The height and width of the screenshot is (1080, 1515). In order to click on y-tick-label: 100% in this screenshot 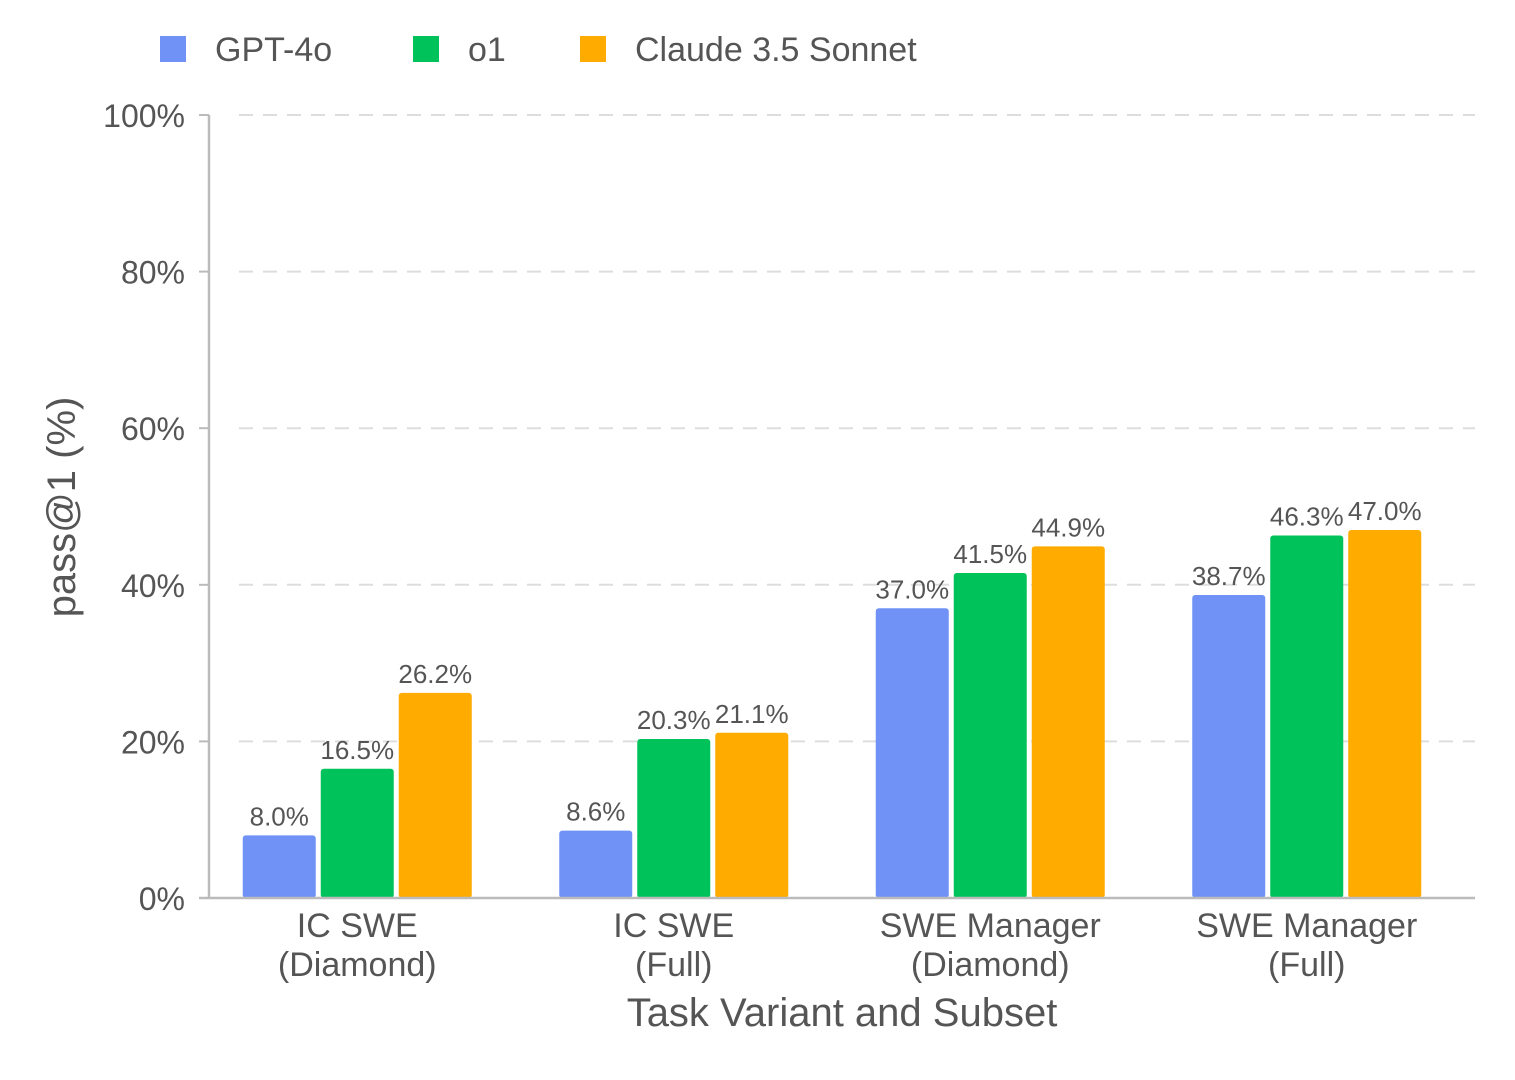, I will do `click(144, 116)`.